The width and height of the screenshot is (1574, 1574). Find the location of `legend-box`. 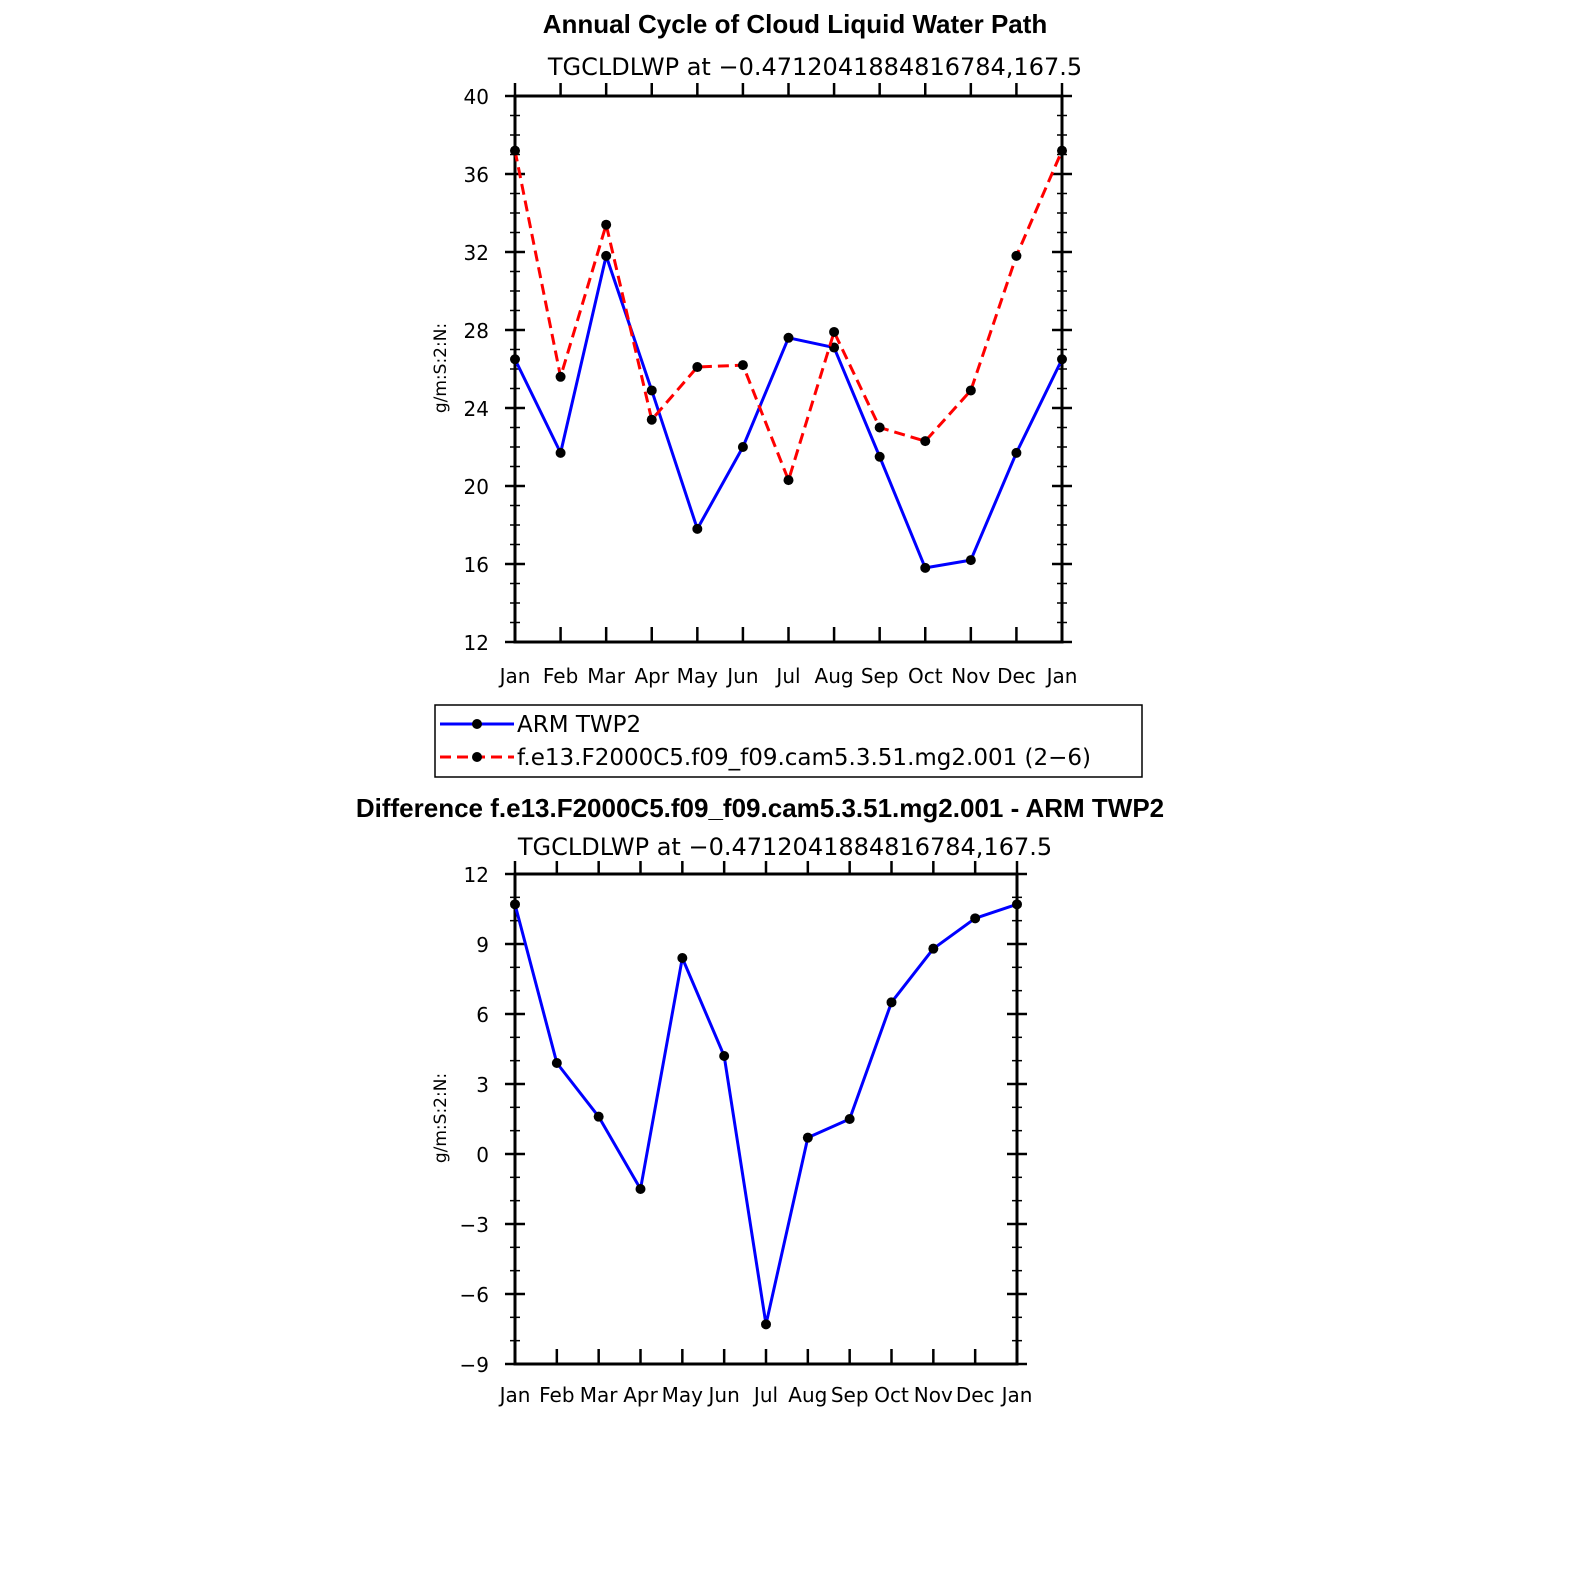

legend-box is located at coordinates (788, 741).